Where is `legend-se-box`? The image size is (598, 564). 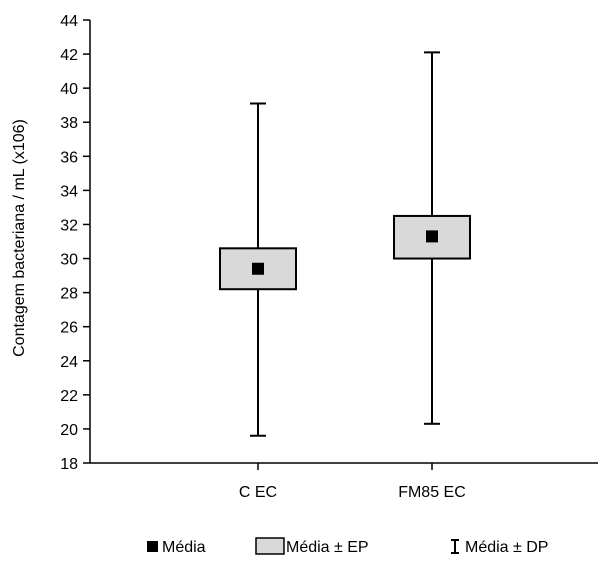 legend-se-box is located at coordinates (270, 546).